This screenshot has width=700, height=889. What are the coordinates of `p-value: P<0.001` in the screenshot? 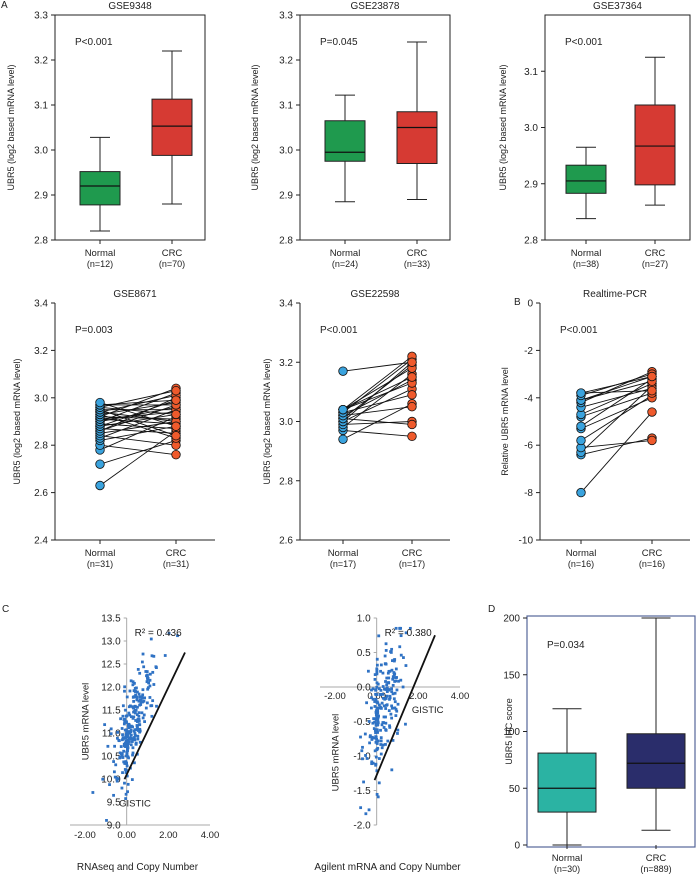 It's located at (339, 330).